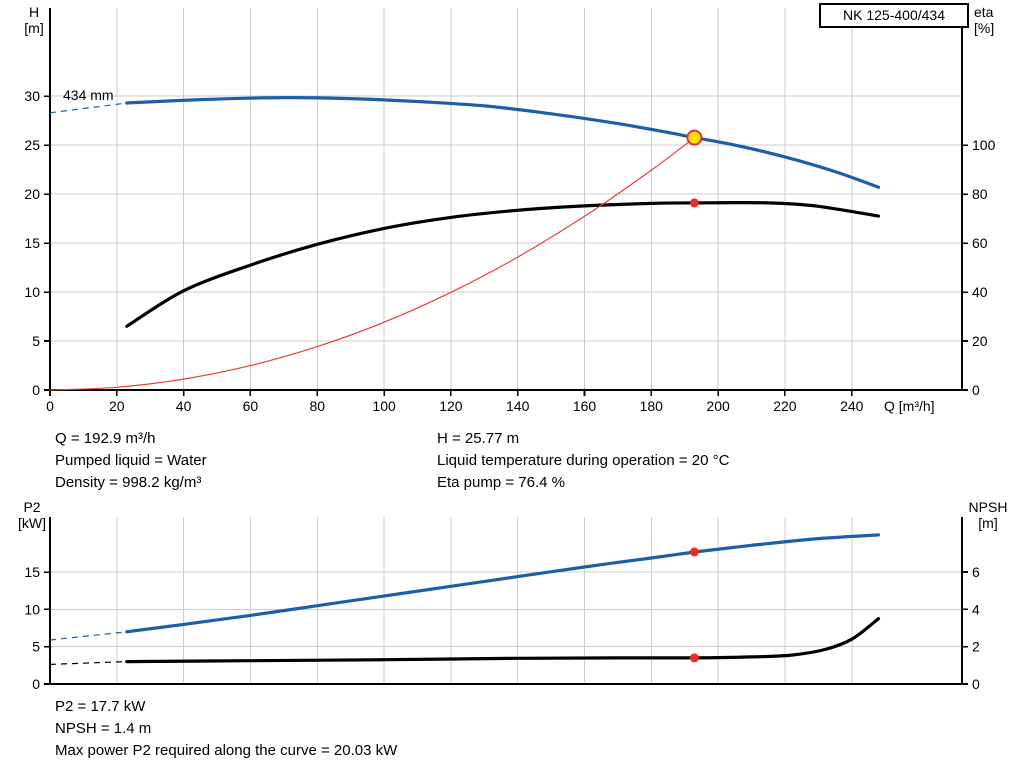 The width and height of the screenshot is (1024, 781). I want to click on tick-label-bottom: 80, so click(318, 406).